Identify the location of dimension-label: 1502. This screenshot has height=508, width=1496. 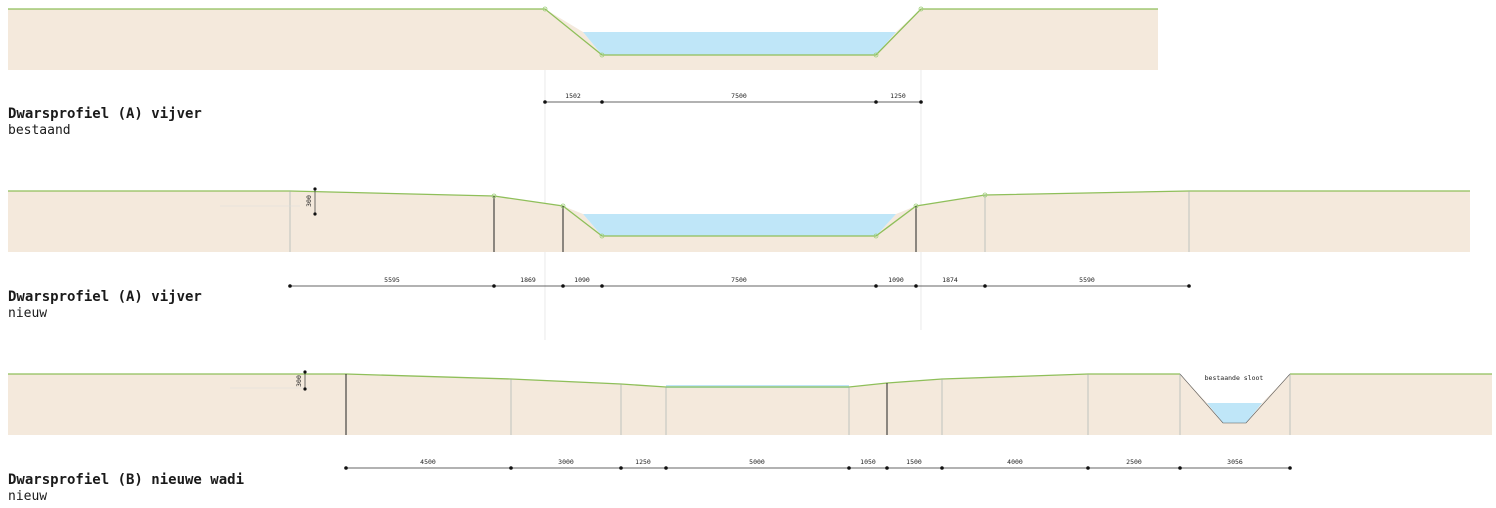
(573, 96).